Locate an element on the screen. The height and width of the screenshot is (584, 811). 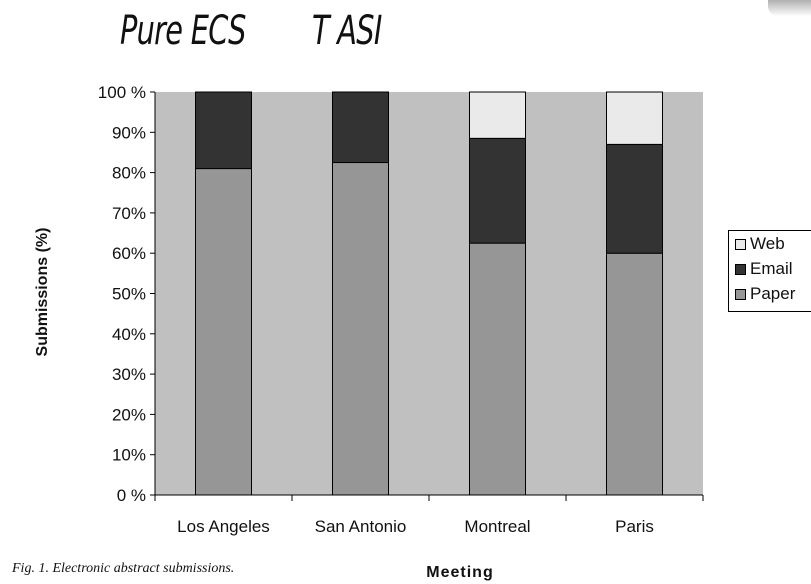
y-tick-label: 20% is located at coordinates (129, 414).